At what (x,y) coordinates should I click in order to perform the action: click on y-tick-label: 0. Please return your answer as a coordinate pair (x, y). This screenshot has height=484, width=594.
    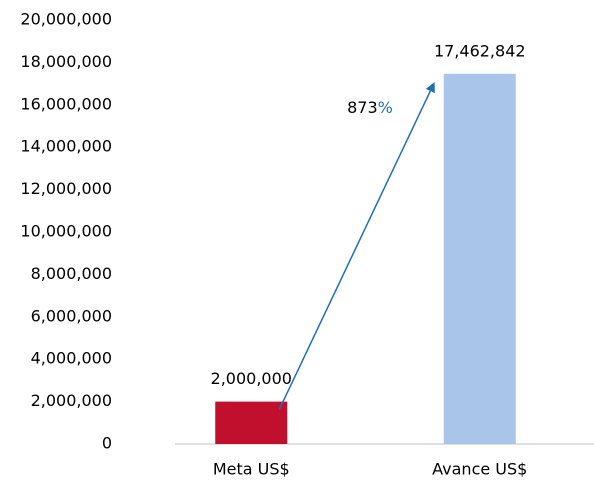
    Looking at the image, I should click on (107, 443).